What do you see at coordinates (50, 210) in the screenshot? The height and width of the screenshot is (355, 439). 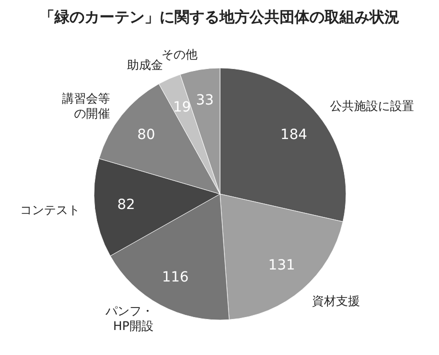 I see `slice-label: コンテスト` at bounding box center [50, 210].